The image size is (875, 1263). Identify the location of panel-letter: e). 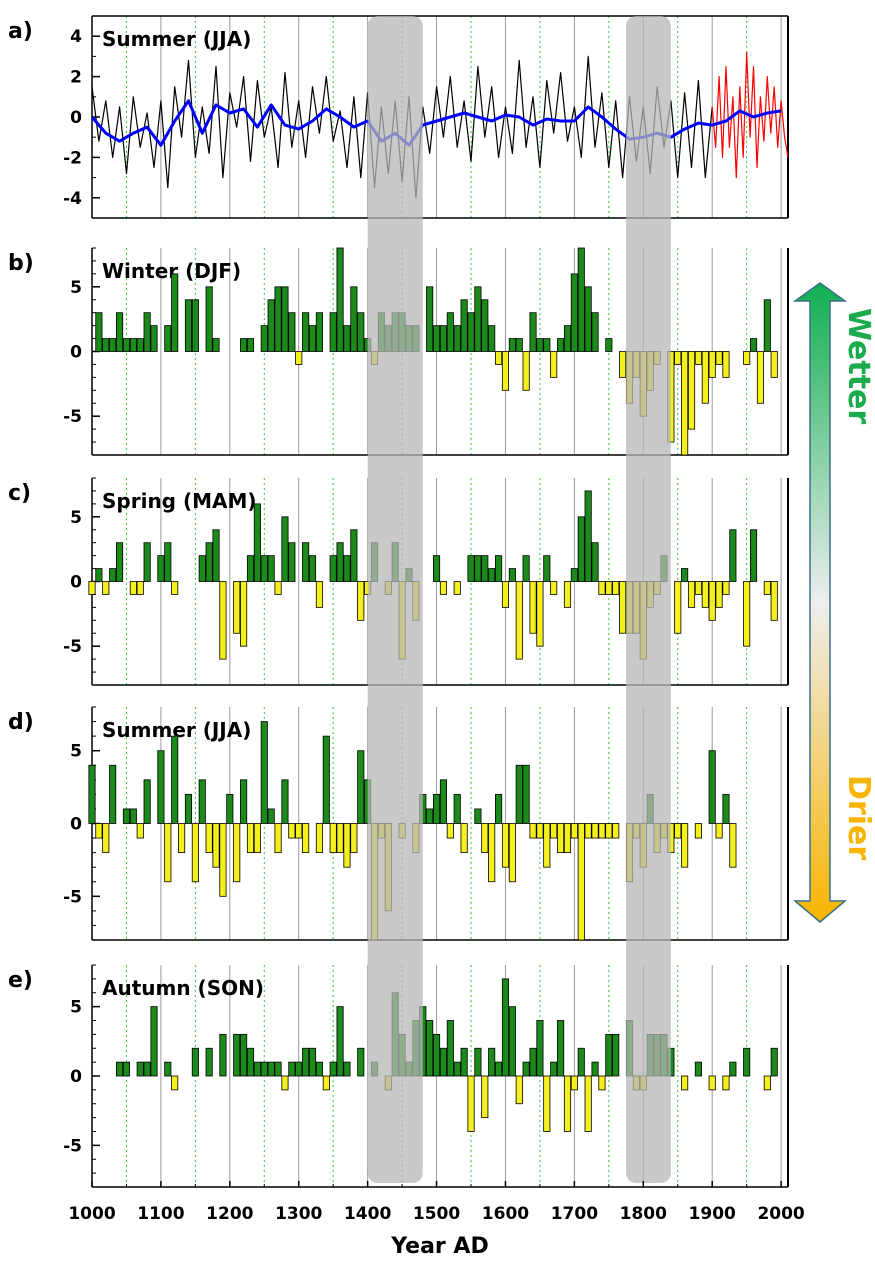
(20, 980).